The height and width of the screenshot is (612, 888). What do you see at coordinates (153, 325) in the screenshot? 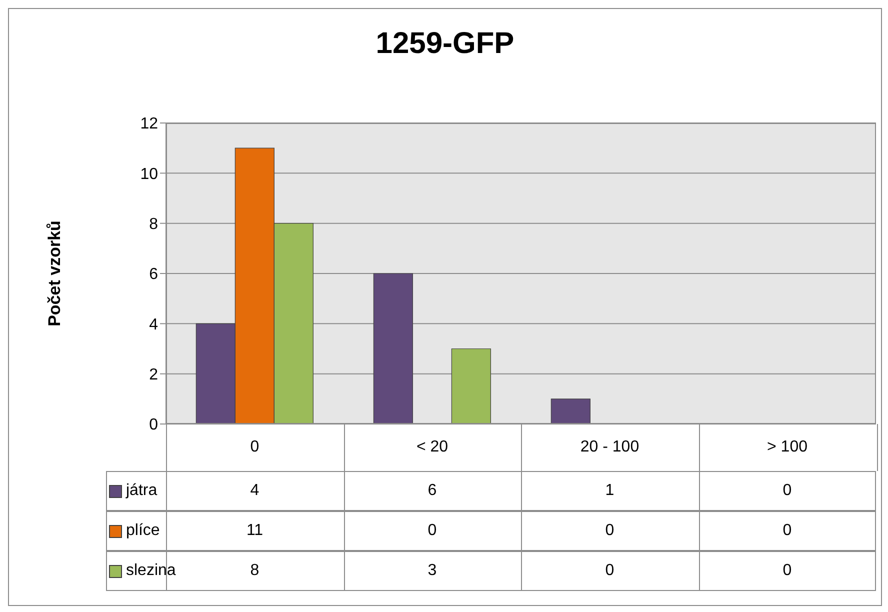
I see `y-tick-label: 4` at bounding box center [153, 325].